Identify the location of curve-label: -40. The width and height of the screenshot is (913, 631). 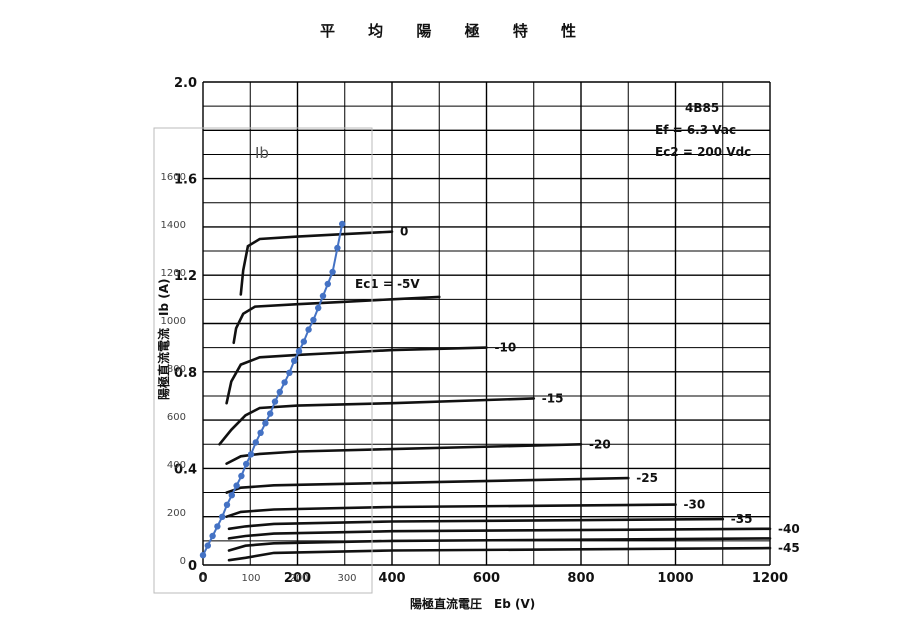
(789, 529).